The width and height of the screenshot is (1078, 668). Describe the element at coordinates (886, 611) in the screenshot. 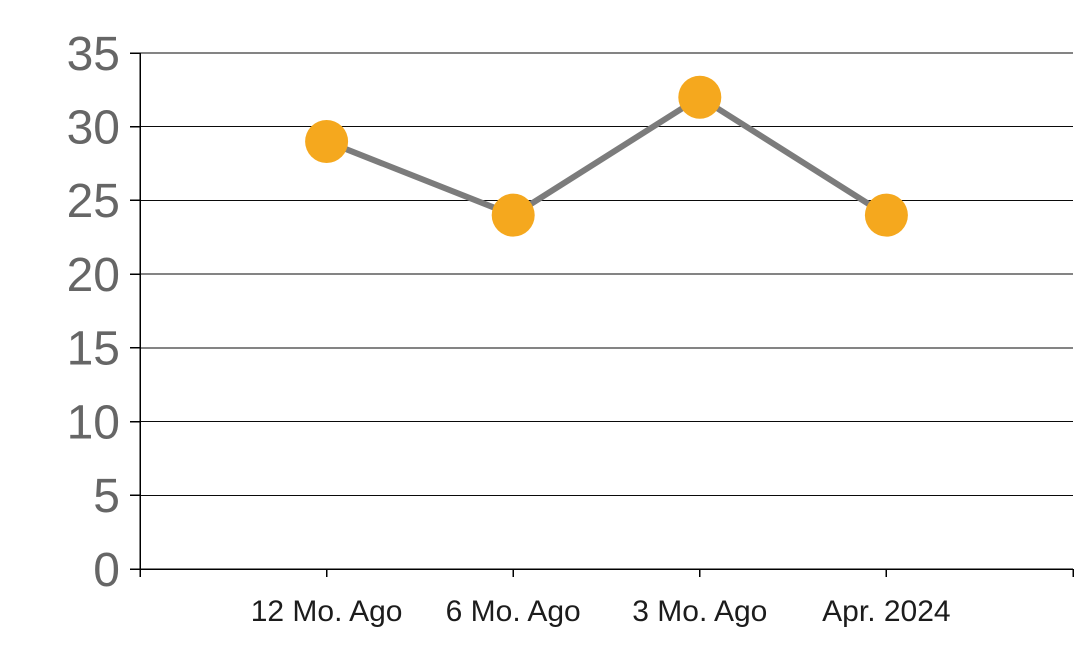

I see `x-tick-label: Apr. 2024` at that location.